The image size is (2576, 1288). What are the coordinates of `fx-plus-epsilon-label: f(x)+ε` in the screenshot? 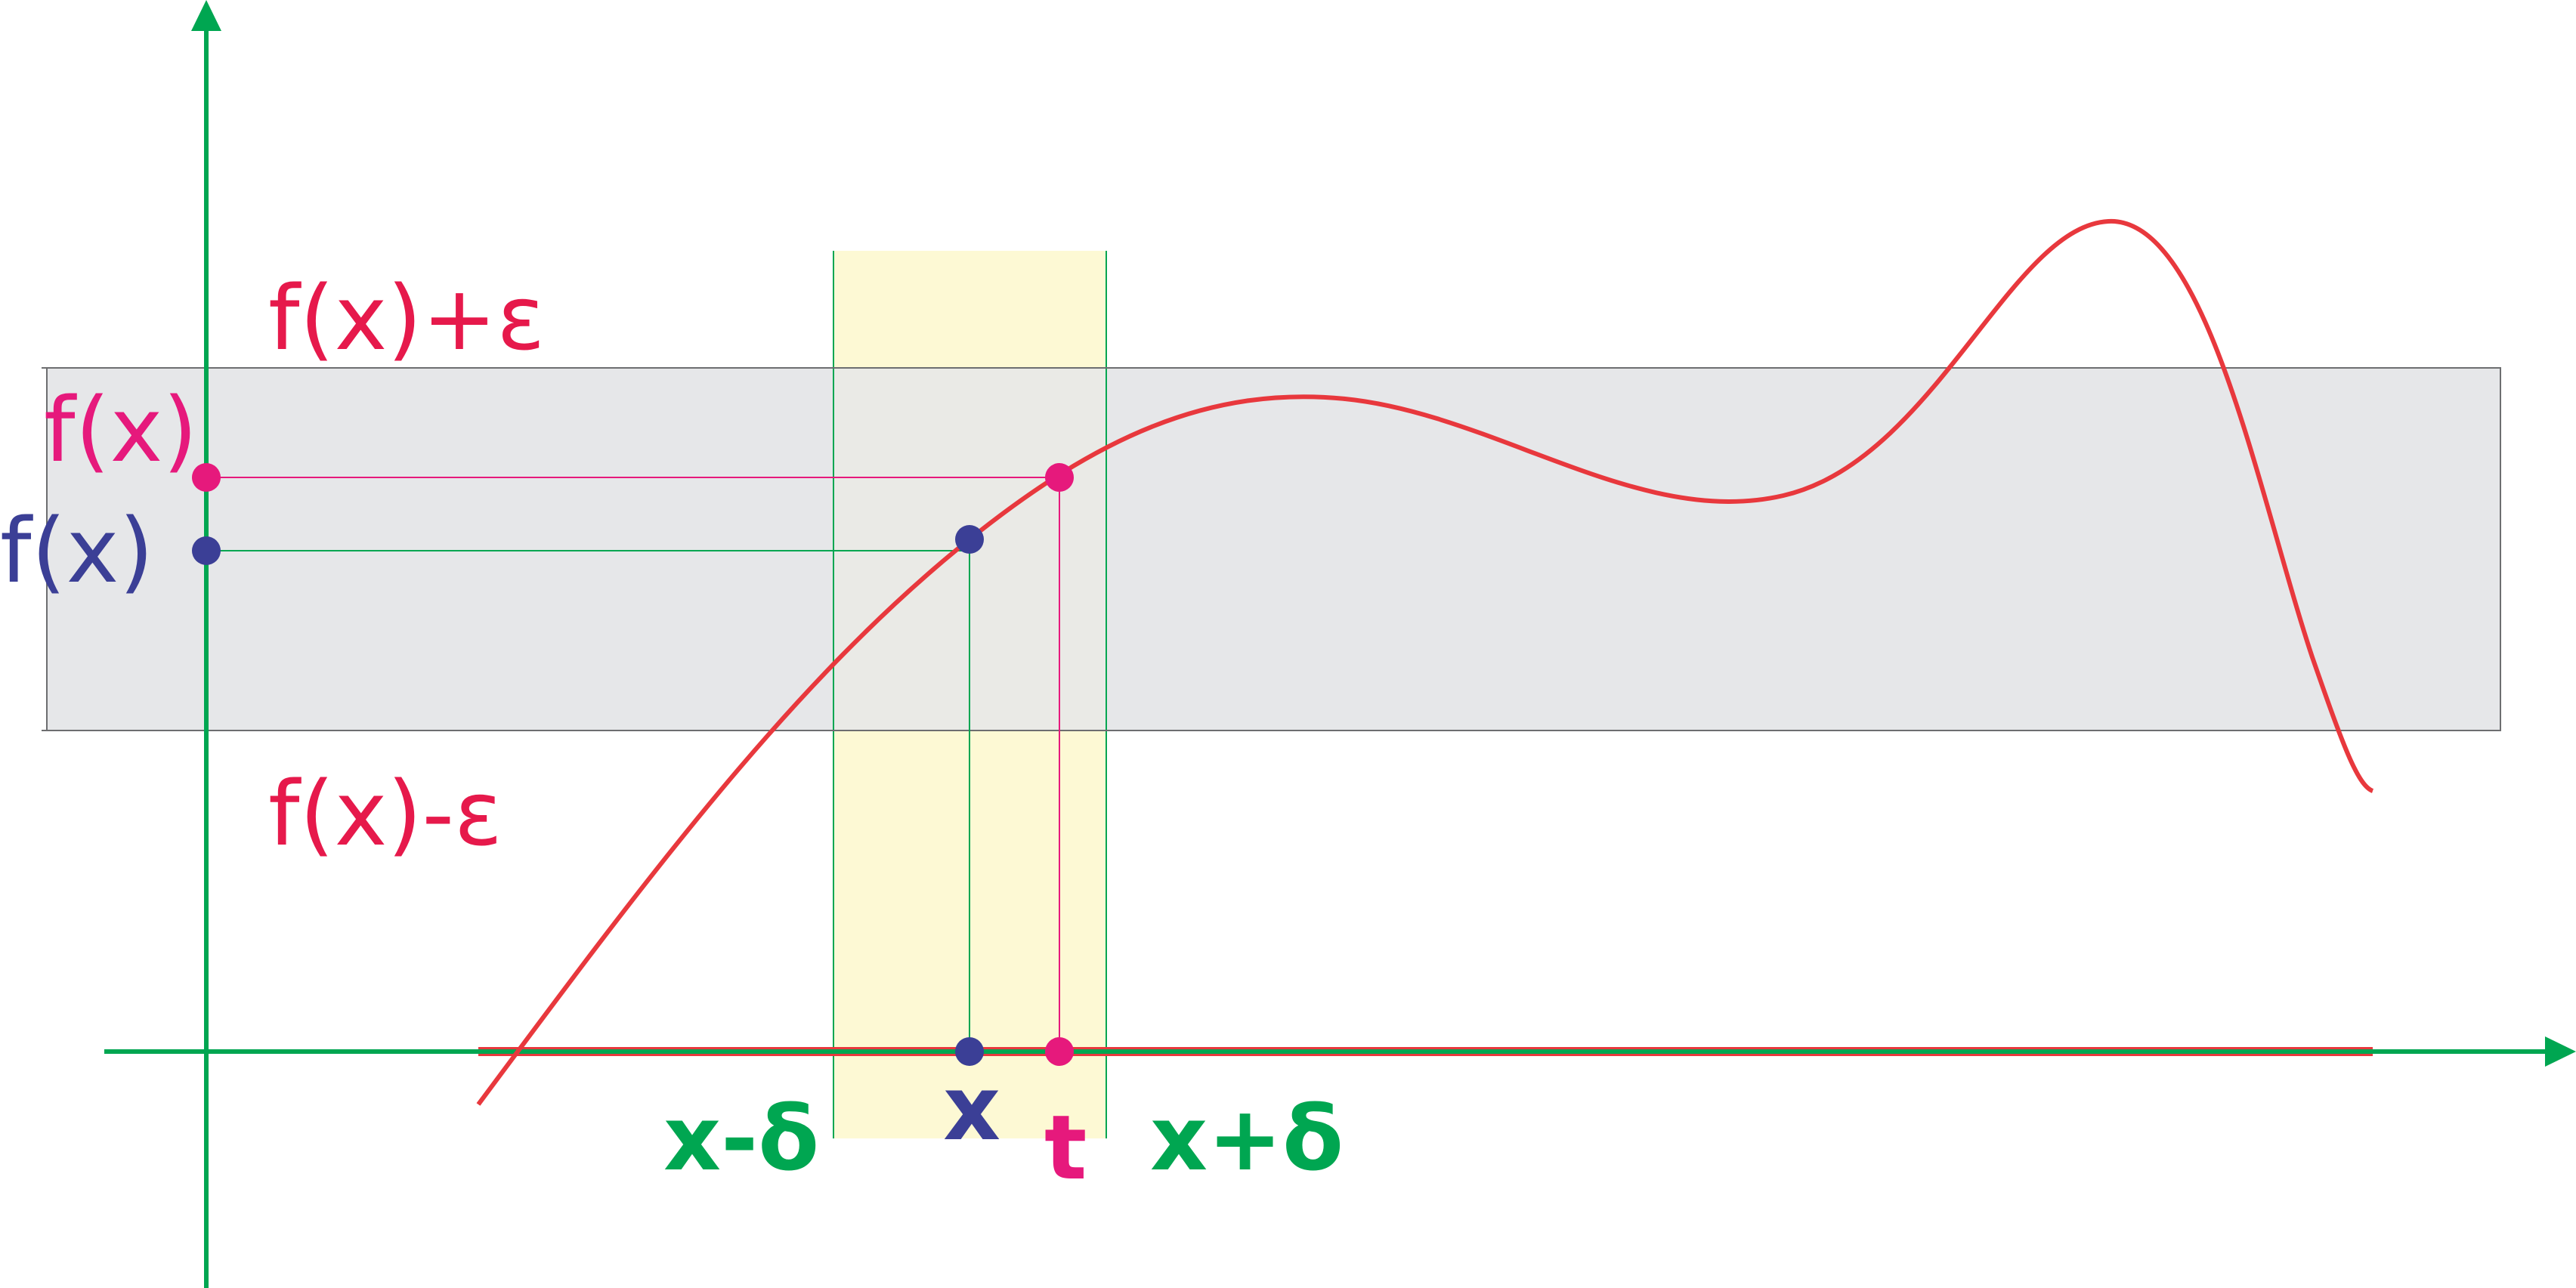 It's located at (407, 318).